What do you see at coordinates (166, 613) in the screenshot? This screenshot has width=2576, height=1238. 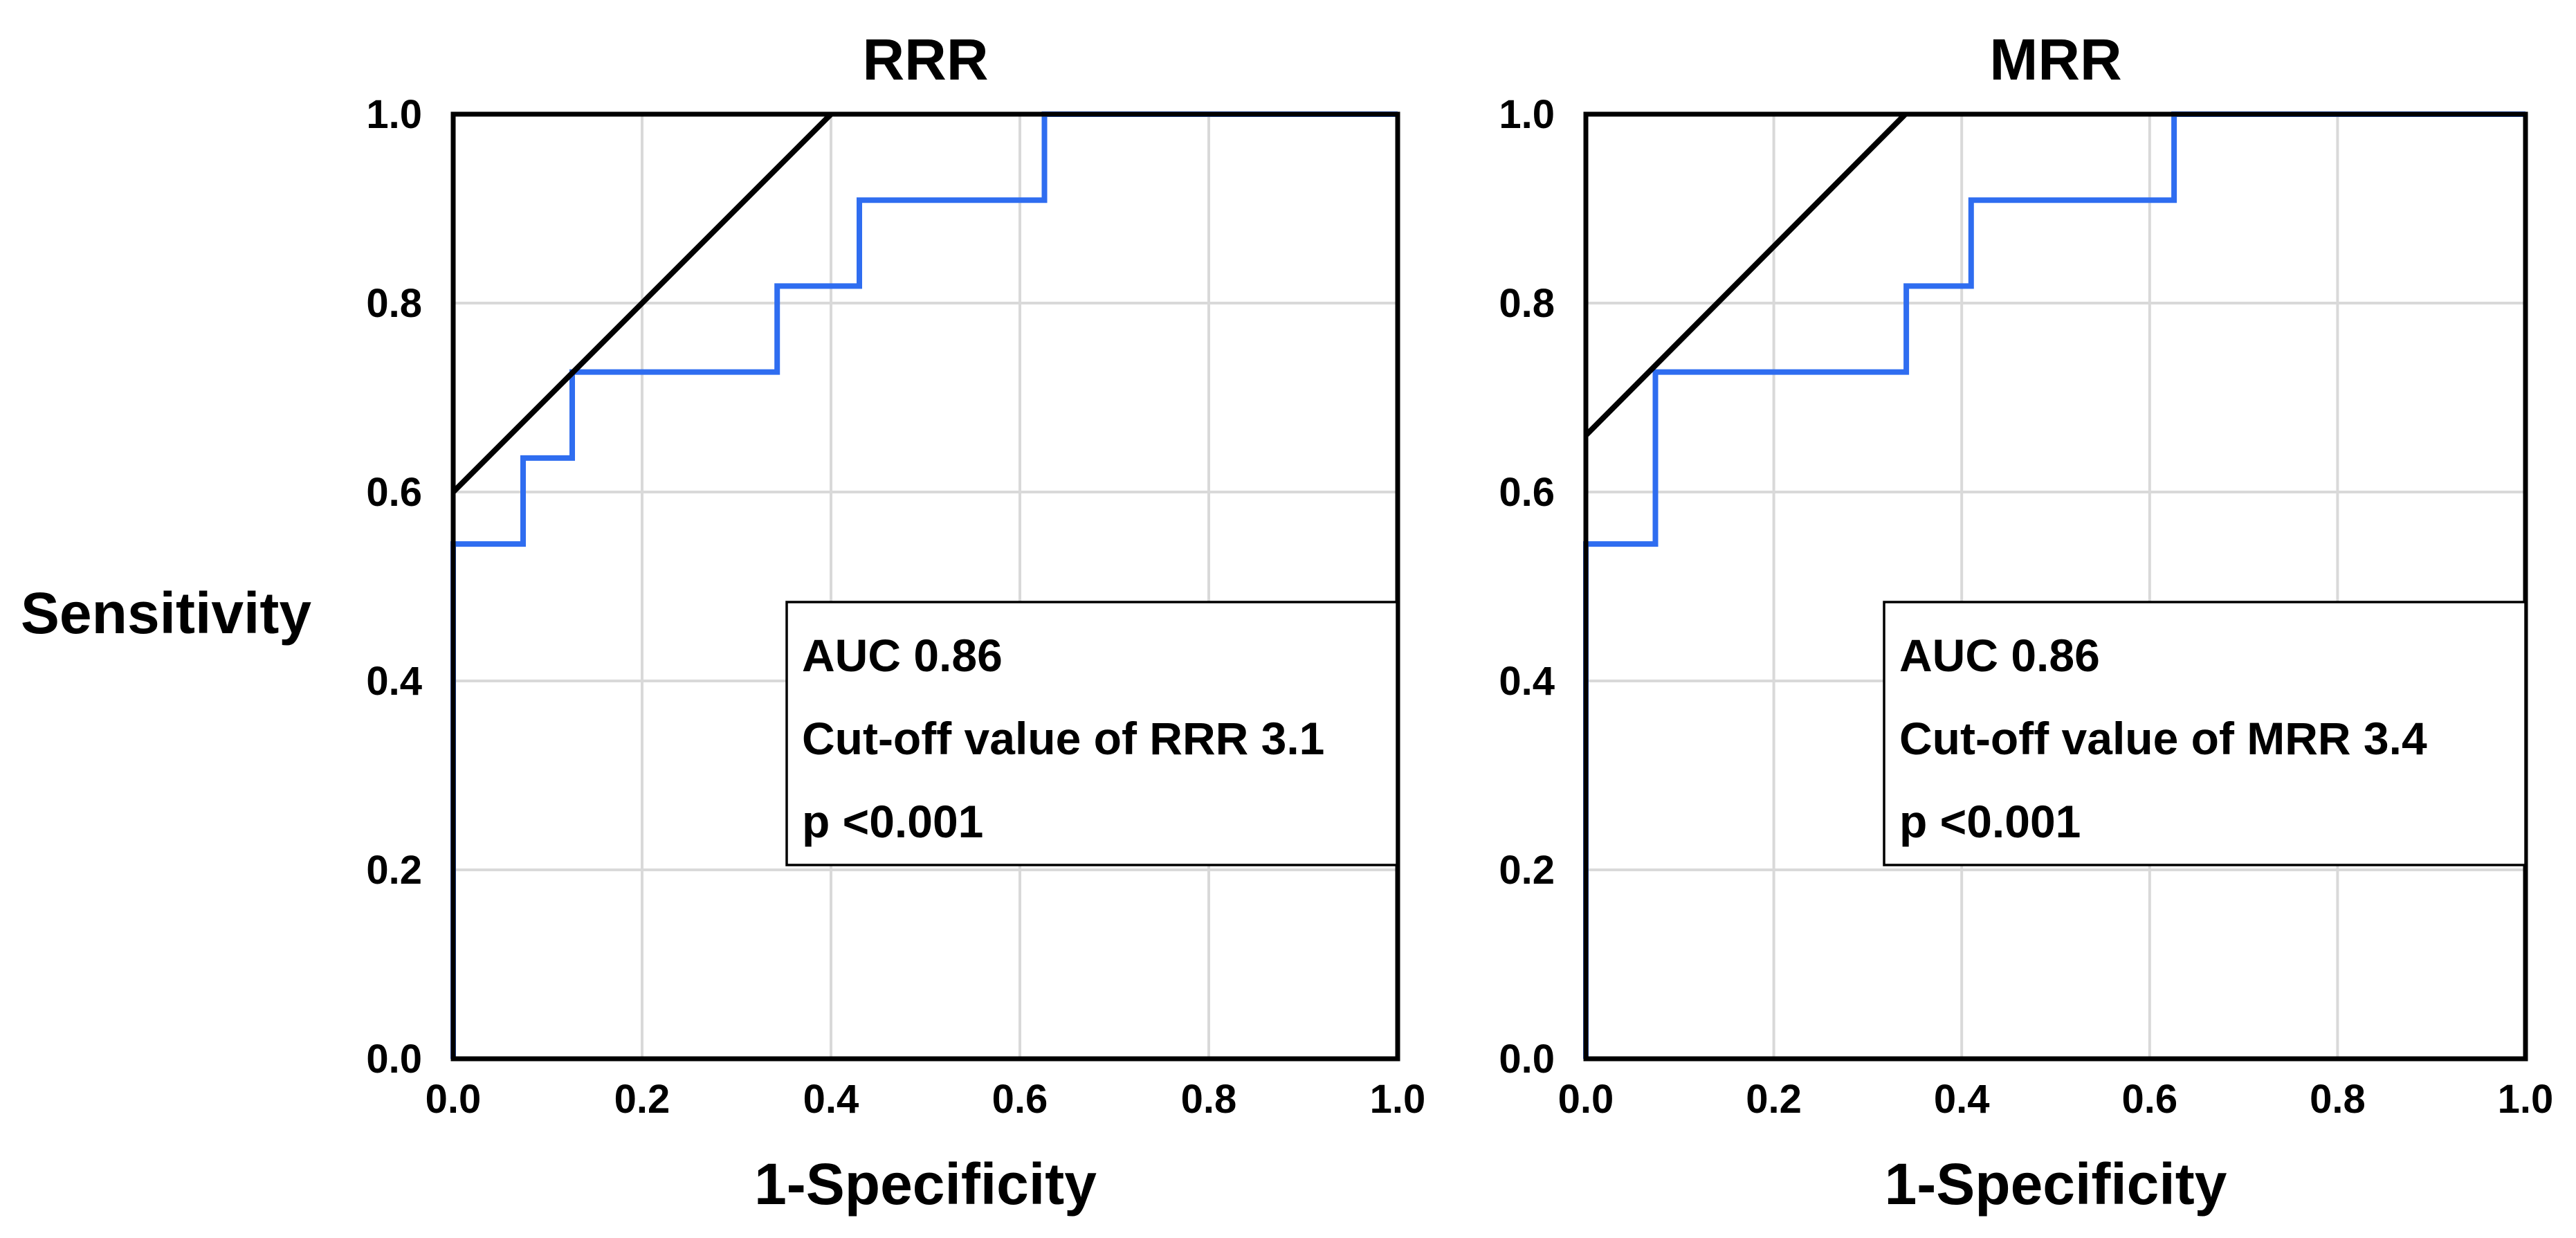 I see `shared-y-axis-label: Sensitivity` at bounding box center [166, 613].